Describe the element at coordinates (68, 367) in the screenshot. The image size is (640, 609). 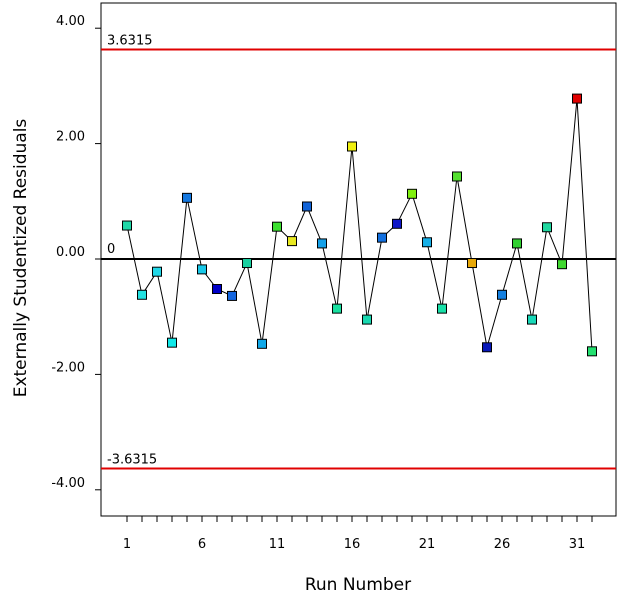
I see `y-tick-label: -2.00` at that location.